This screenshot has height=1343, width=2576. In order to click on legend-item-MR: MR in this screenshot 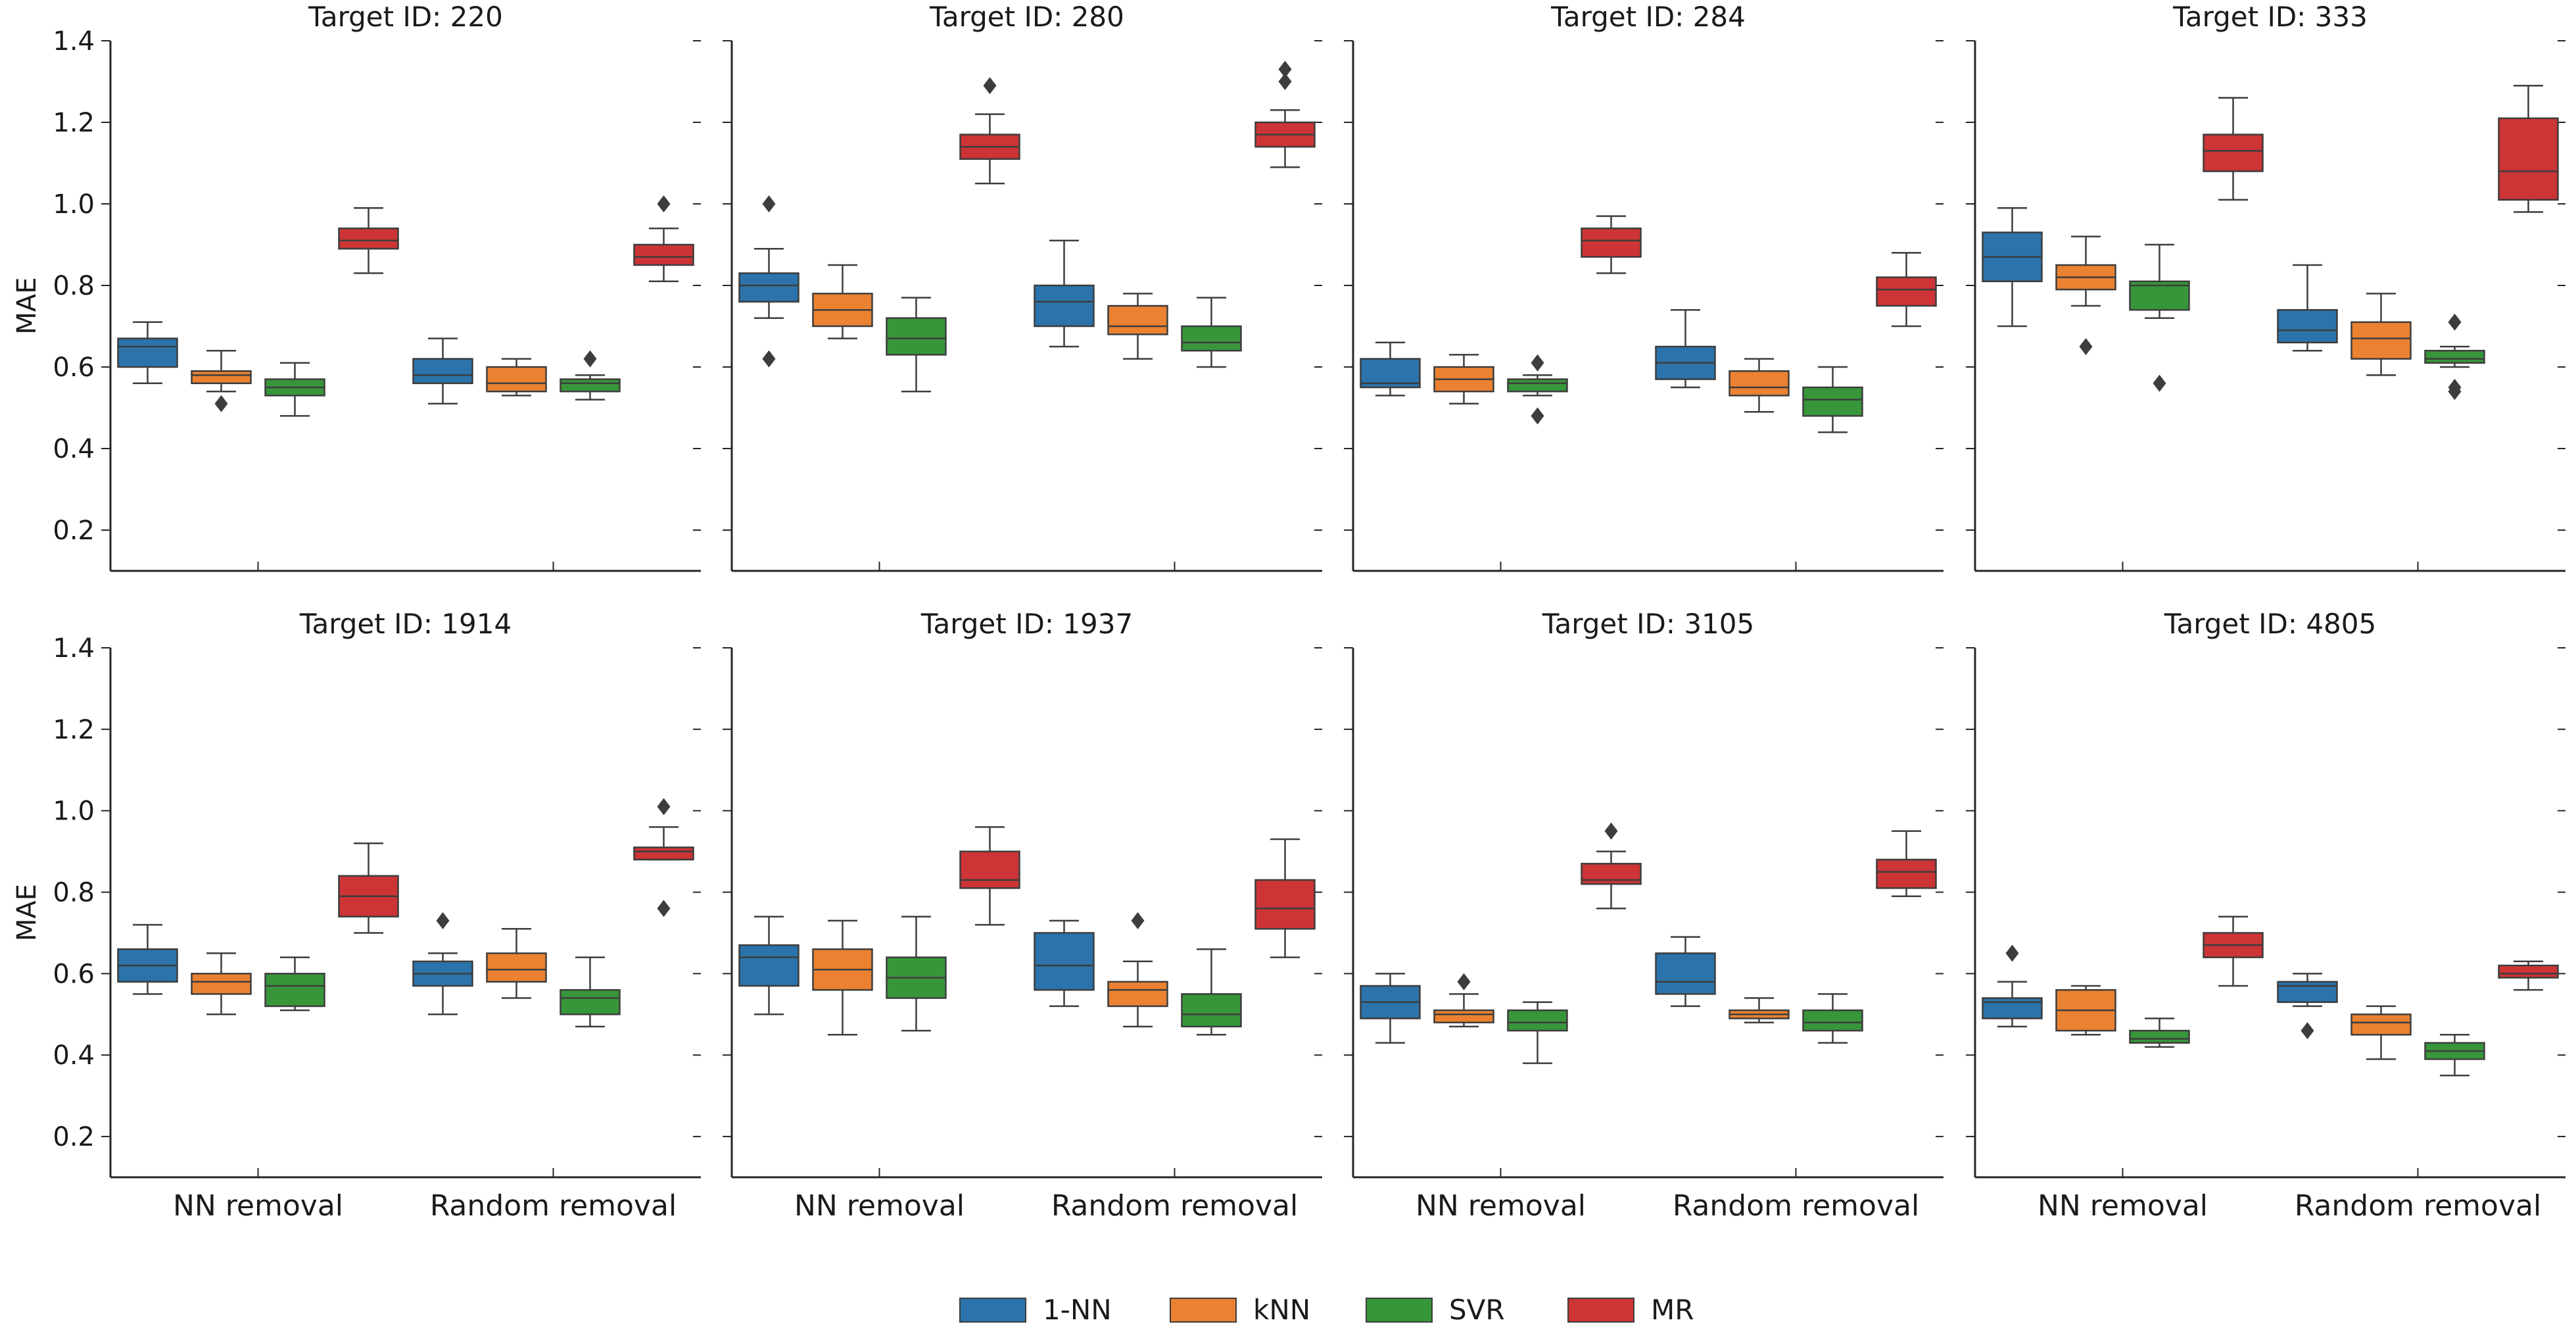, I will do `click(1630, 1310)`.